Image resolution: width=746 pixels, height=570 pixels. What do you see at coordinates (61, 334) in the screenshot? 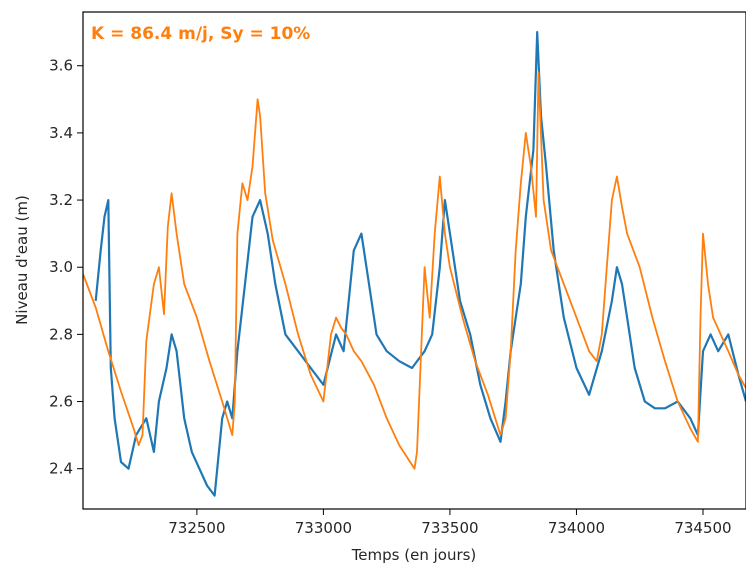
I see `y-tick-label: 2.8` at bounding box center [61, 334].